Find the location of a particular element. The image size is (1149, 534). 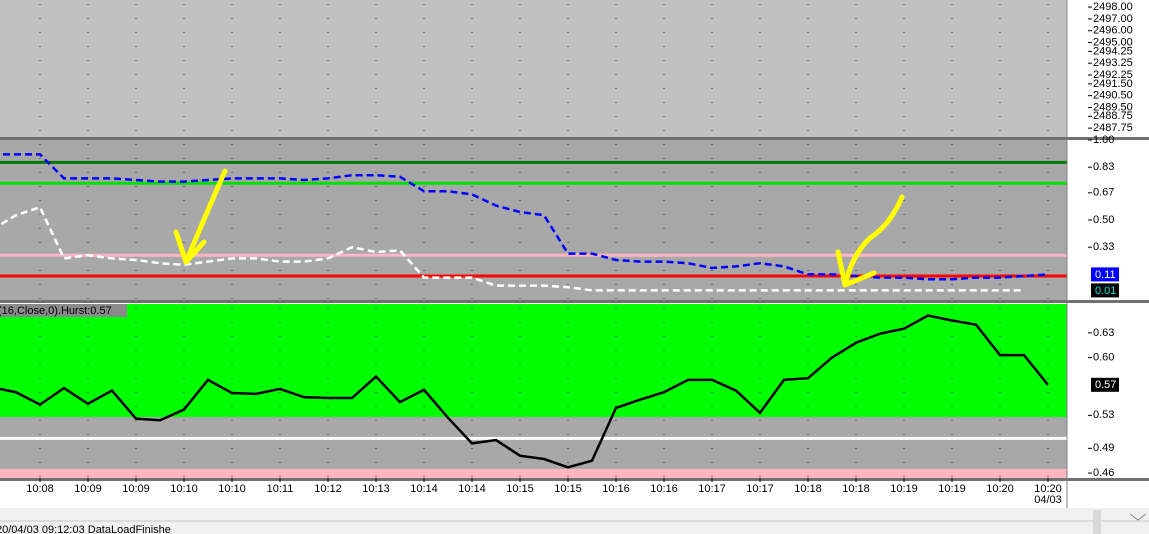

y-tick-label: 2490.50 is located at coordinates (1113, 96).